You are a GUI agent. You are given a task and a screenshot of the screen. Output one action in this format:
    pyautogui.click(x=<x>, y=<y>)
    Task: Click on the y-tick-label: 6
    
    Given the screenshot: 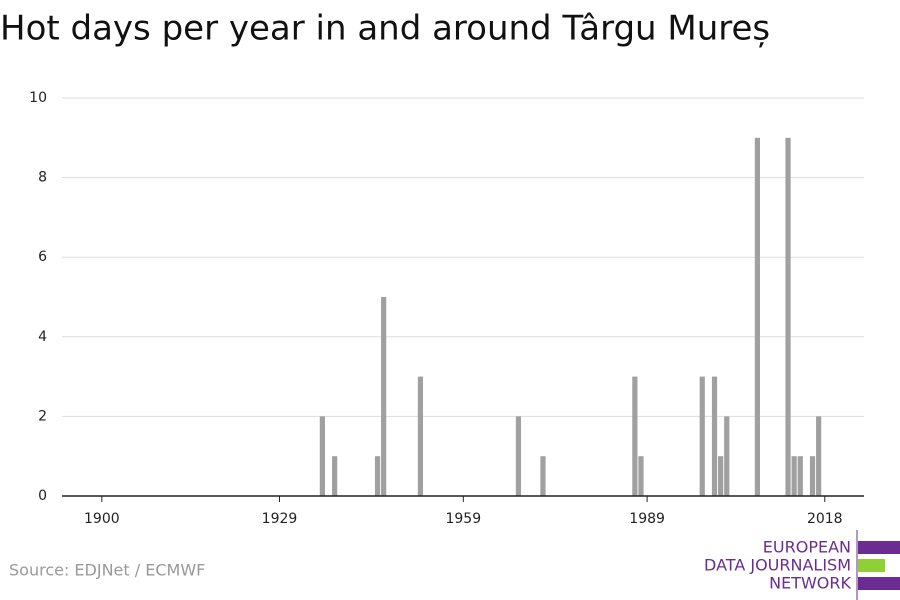 What is the action you would take?
    pyautogui.click(x=42, y=257)
    